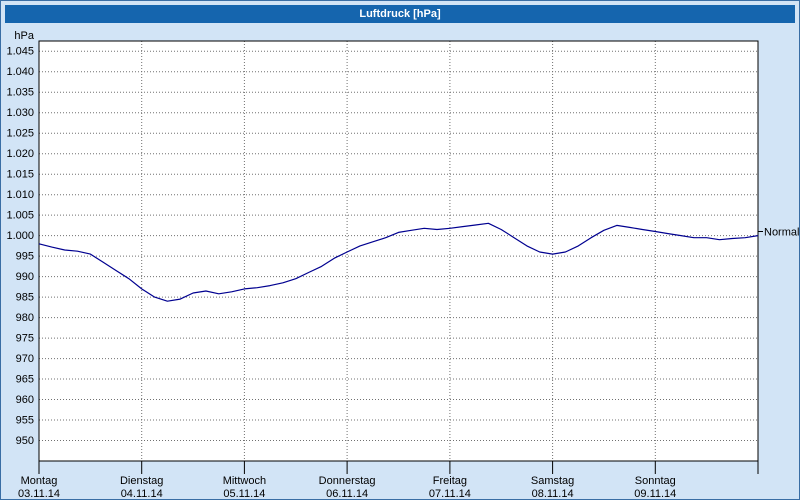 The height and width of the screenshot is (500, 800). I want to click on pressure-line, so click(398, 262).